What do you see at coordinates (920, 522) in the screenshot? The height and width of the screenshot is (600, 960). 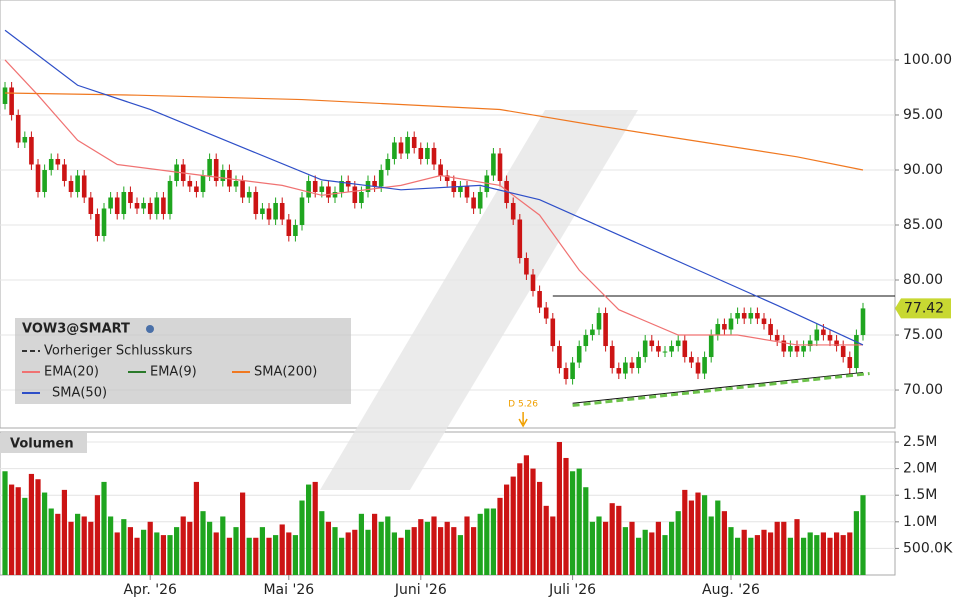 I see `y-tick-label: 1.0M` at bounding box center [920, 522].